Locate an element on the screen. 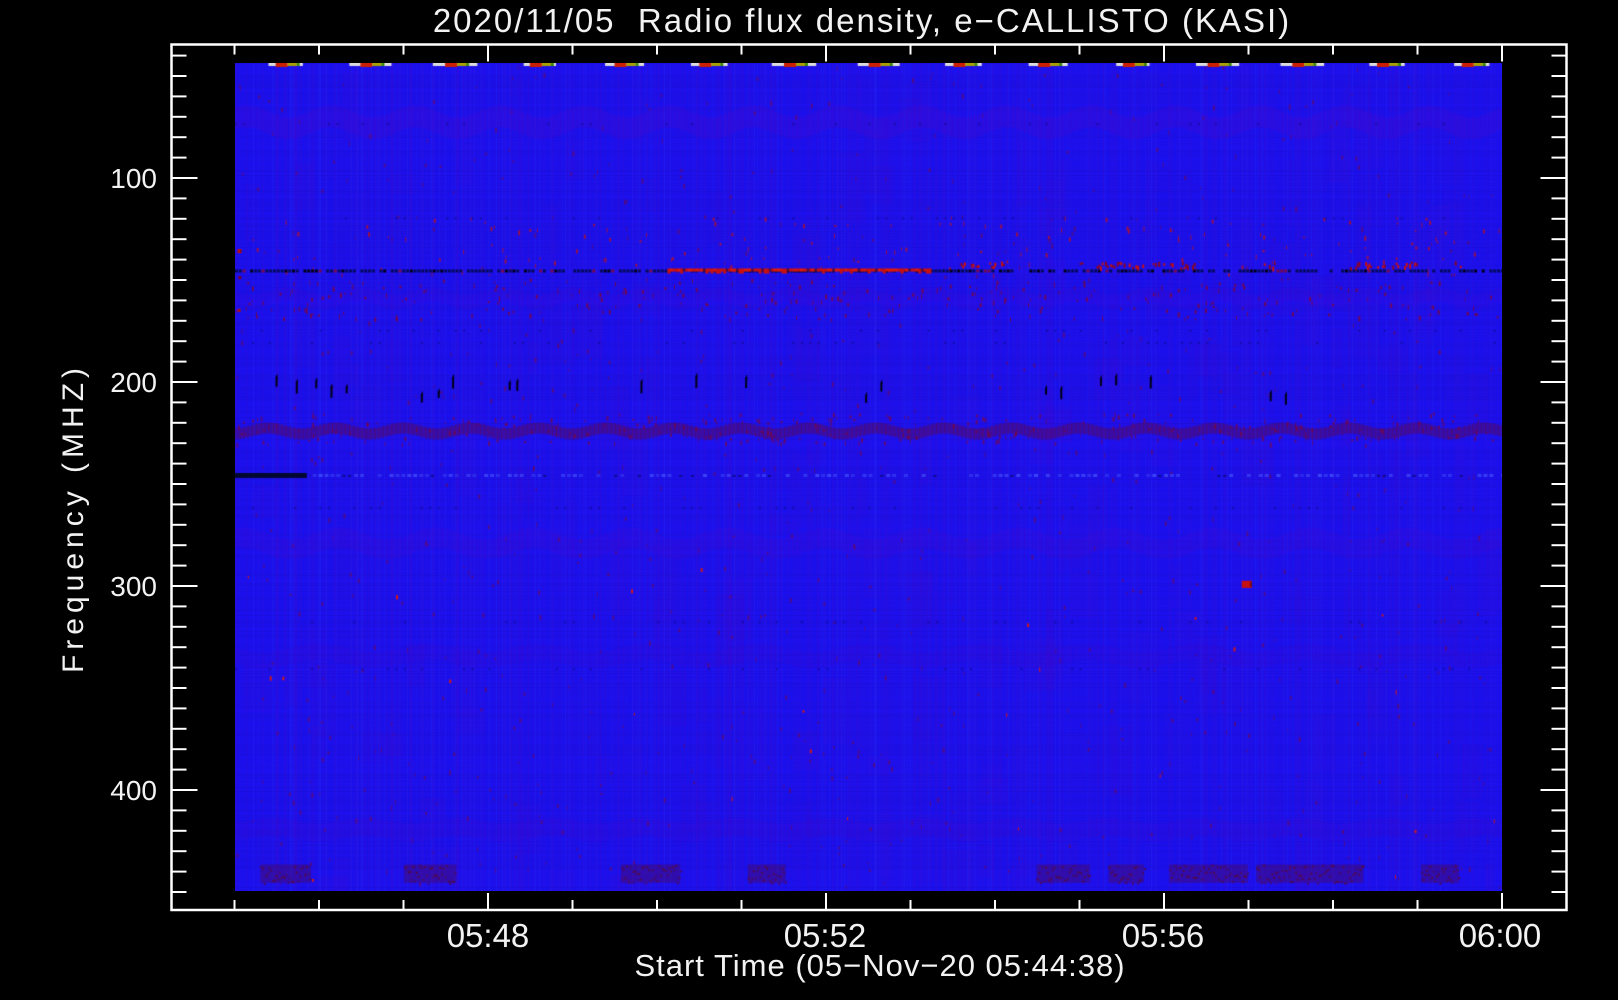  x-tick-label: 05:56 is located at coordinates (1163, 935).